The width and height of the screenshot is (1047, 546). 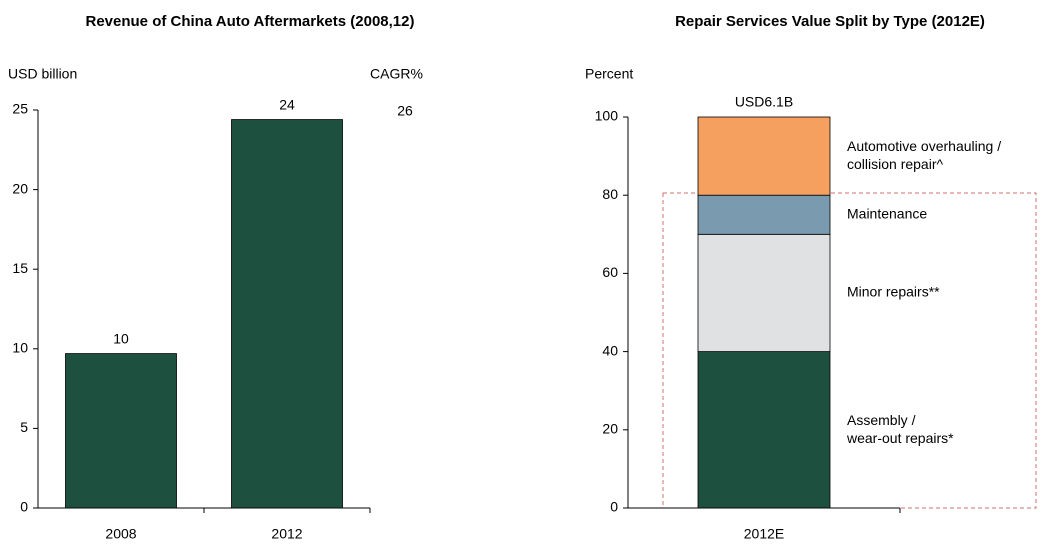 What do you see at coordinates (609, 74) in the screenshot?
I see `y-axis-label: Percent` at bounding box center [609, 74].